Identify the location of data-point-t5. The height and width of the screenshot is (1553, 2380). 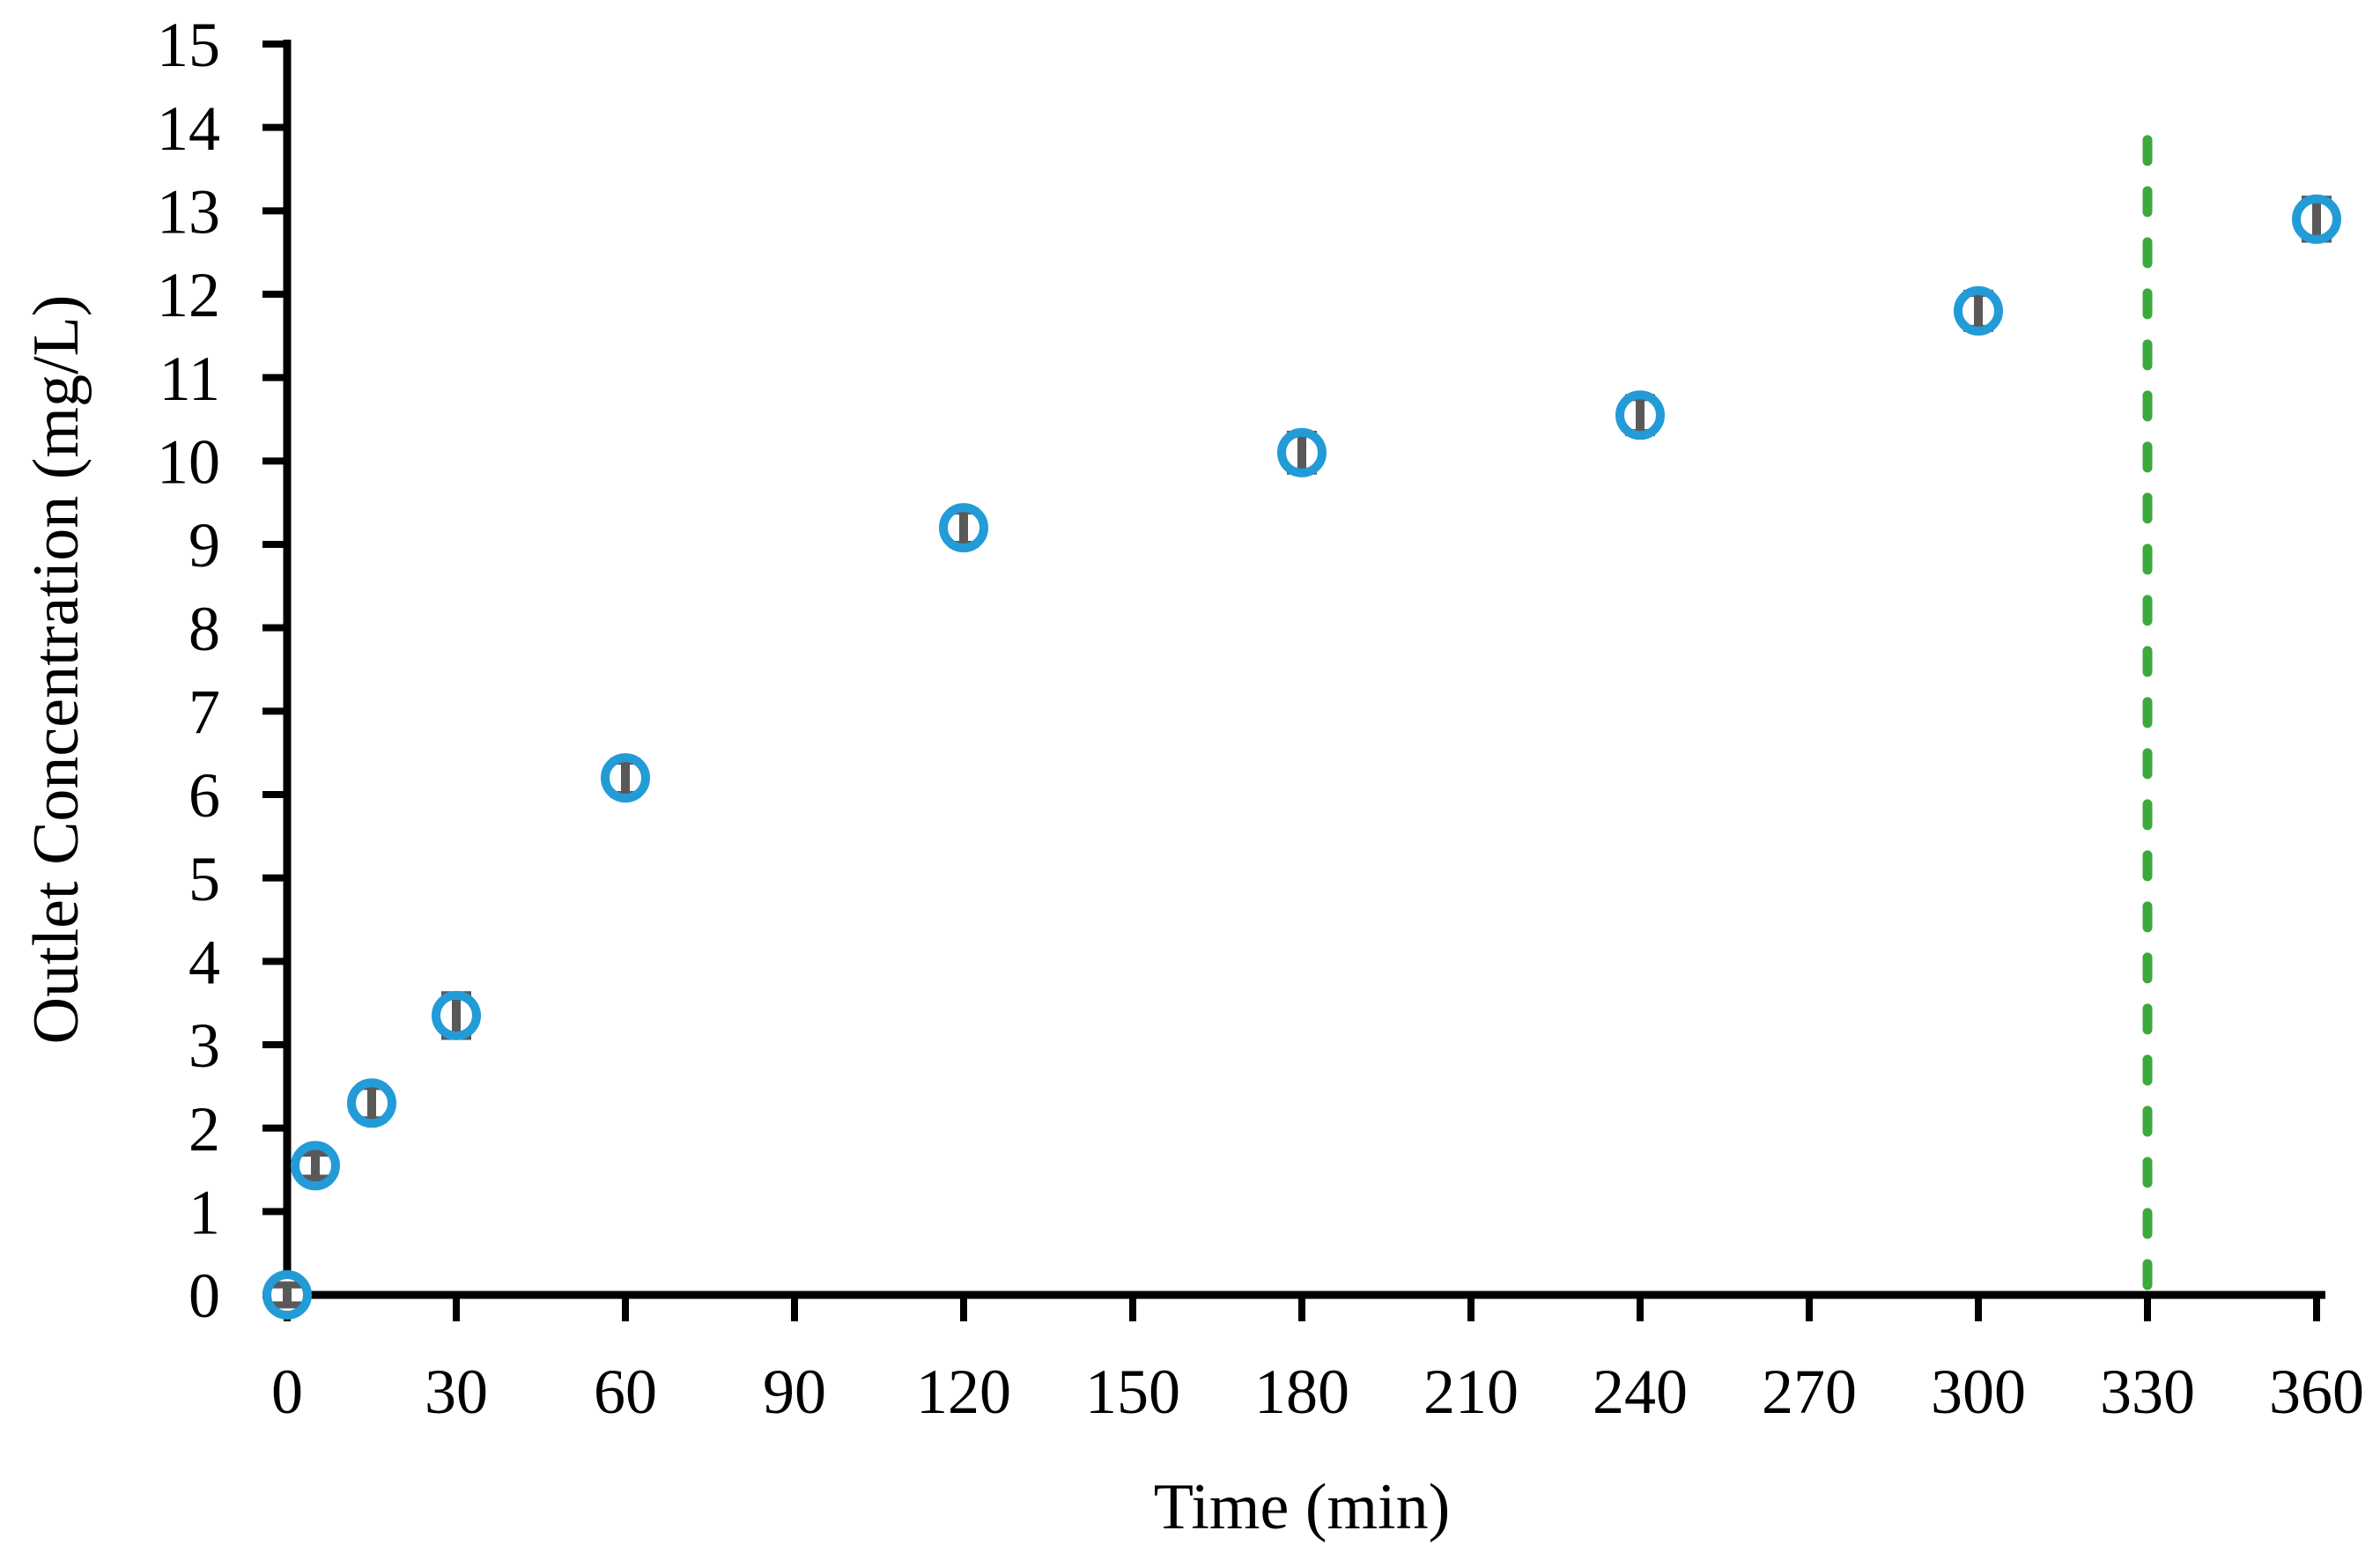
(315, 1166).